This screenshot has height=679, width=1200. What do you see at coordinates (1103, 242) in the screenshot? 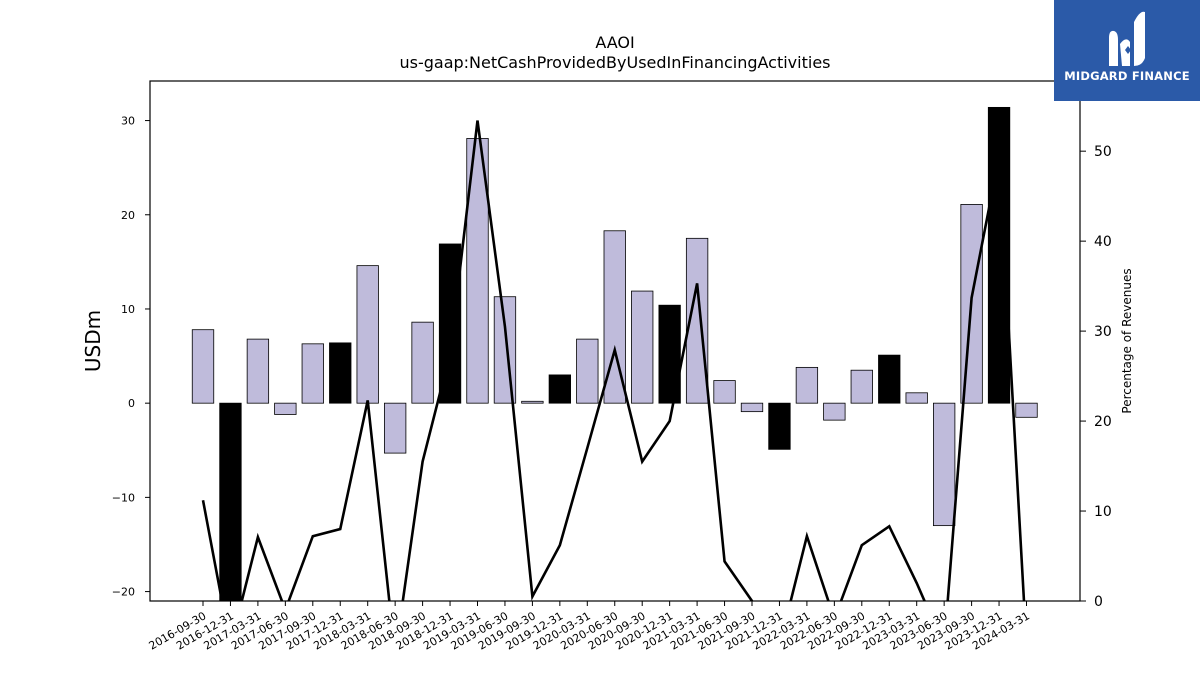
I see `y2-tick-label: 40` at bounding box center [1103, 242].